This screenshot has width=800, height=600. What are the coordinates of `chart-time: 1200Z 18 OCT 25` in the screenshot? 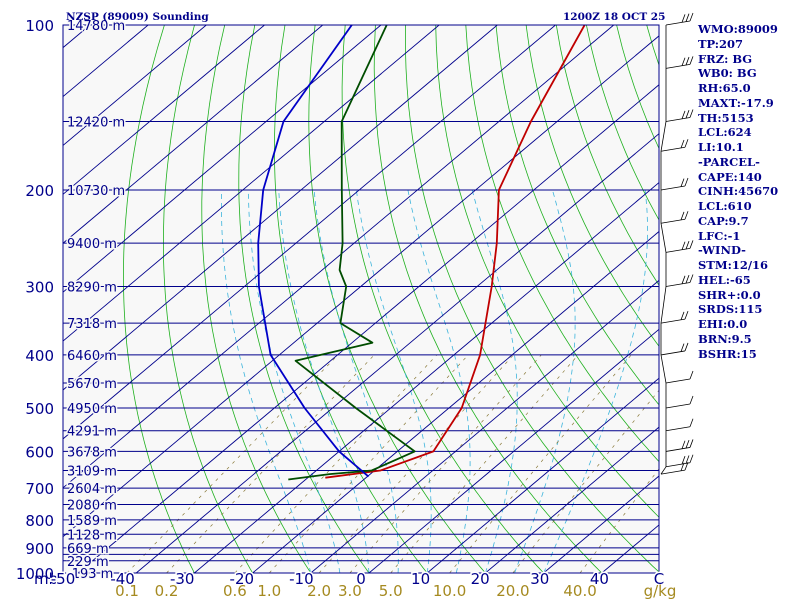 It's located at (614, 17).